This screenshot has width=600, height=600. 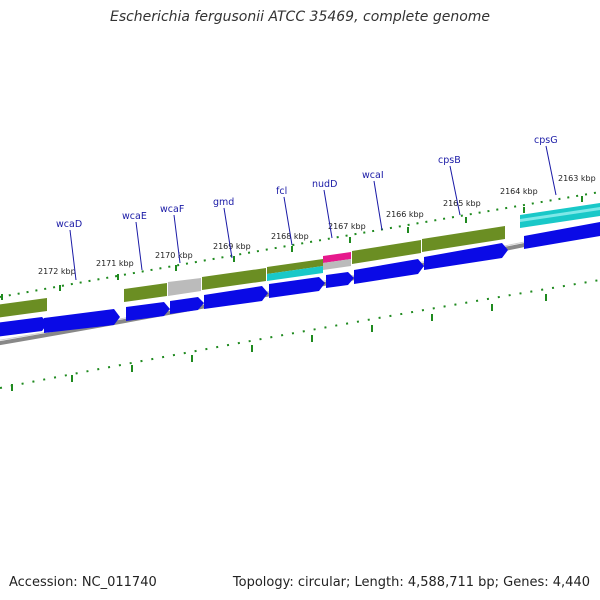 What do you see at coordinates (184, 287) in the screenshot?
I see `pseudo-feature-wcaF` at bounding box center [184, 287].